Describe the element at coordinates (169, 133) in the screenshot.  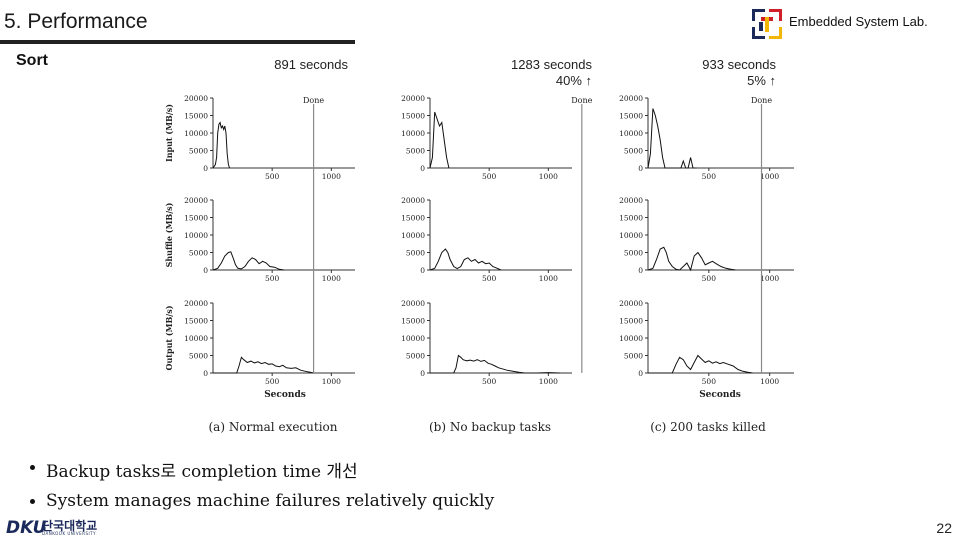
I see `y-axis-label: Input (MB/s)` at that location.